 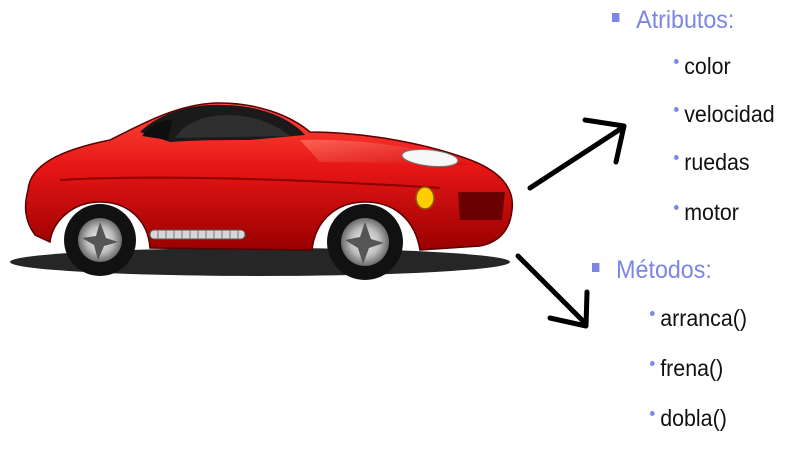 I want to click on method-item-frena: frena(), so click(x=686, y=368).